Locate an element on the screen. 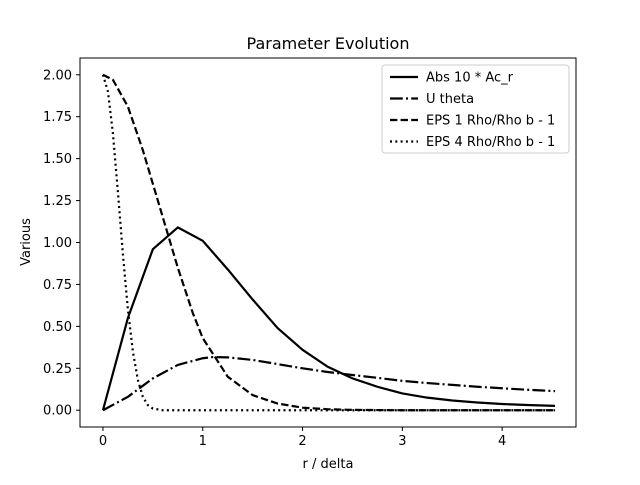 The image size is (640, 485). y-tick-label: 0.25 is located at coordinates (57, 369).